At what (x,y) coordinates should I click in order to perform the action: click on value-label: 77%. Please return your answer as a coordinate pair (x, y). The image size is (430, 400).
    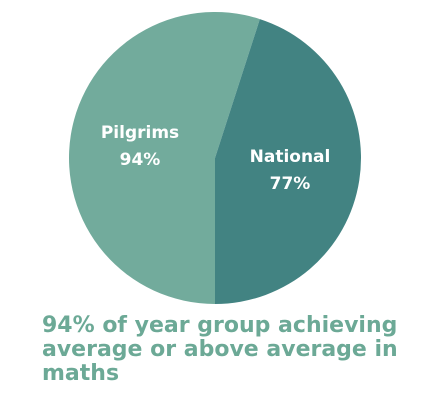
    Looking at the image, I should click on (290, 184).